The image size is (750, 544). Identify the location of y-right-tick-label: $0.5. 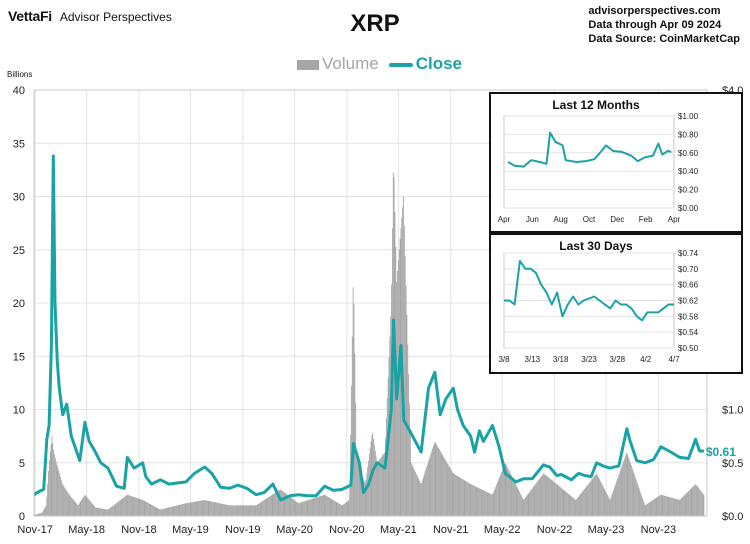
(732, 464).